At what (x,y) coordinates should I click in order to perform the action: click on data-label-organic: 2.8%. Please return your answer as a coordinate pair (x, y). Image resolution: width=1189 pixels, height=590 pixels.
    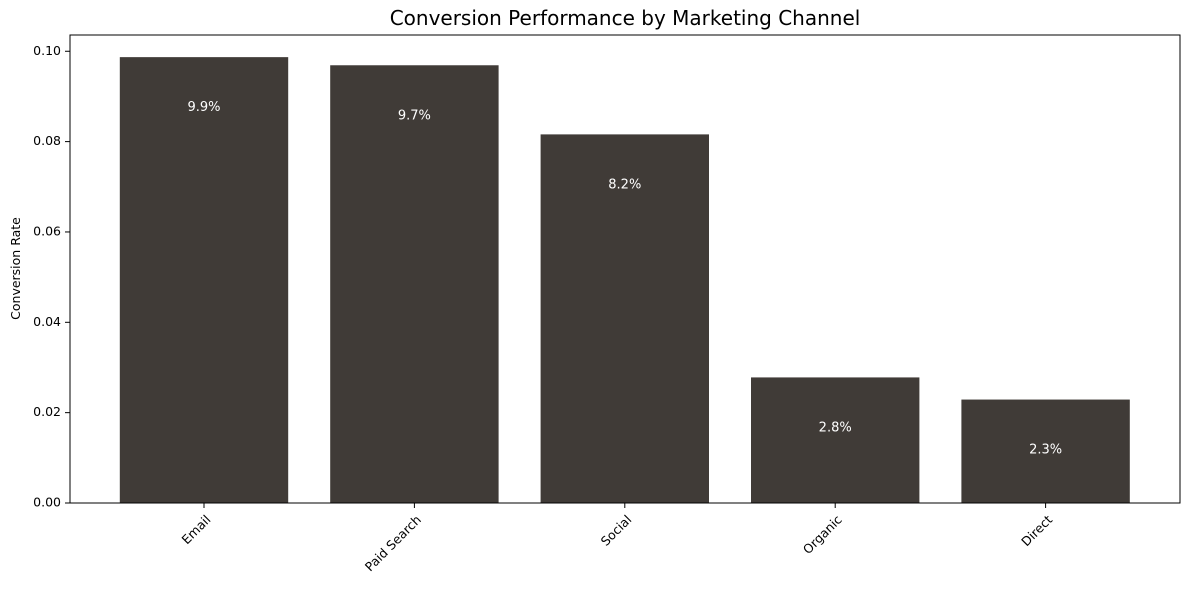
    Looking at the image, I should click on (835, 427).